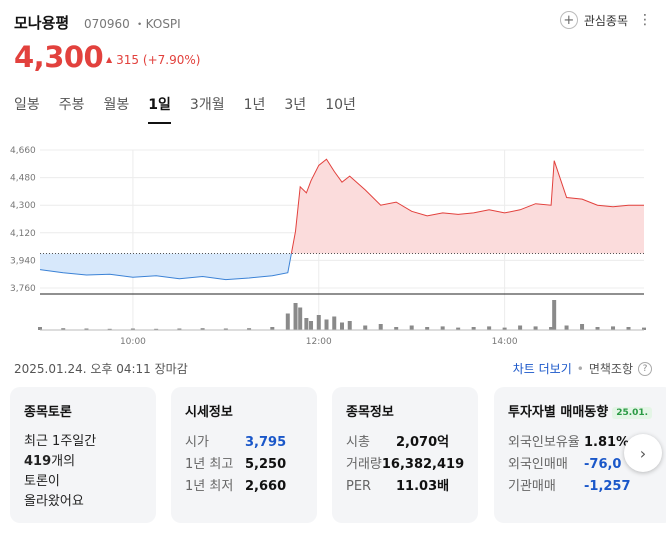  What do you see at coordinates (197, 442) in the screenshot?
I see `kv-key: 시가` at bounding box center [197, 442].